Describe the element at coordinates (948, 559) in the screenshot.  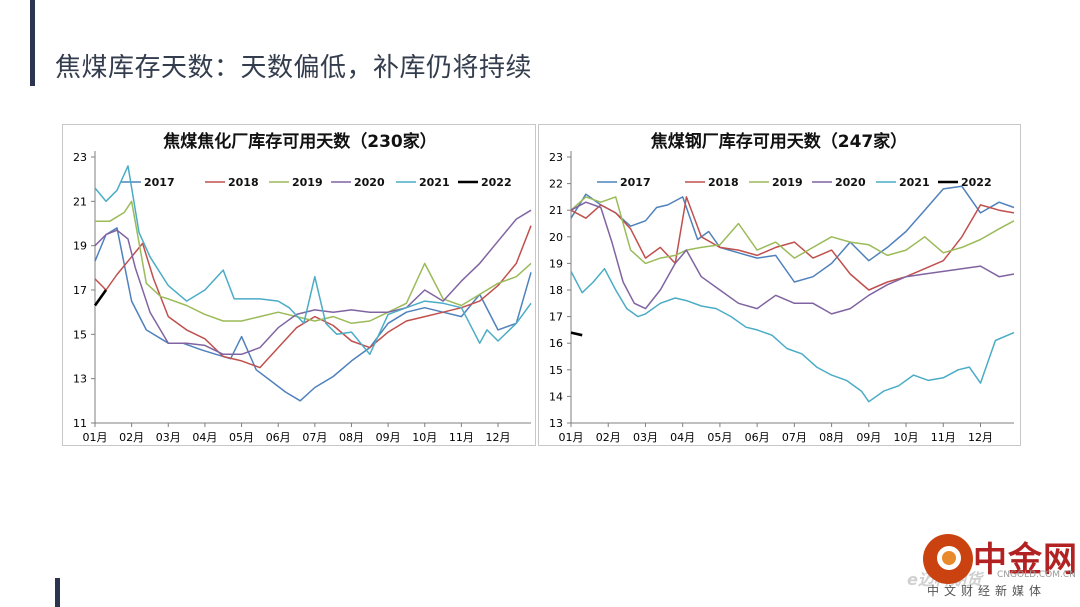
I see `watermark-logo-icon` at that location.